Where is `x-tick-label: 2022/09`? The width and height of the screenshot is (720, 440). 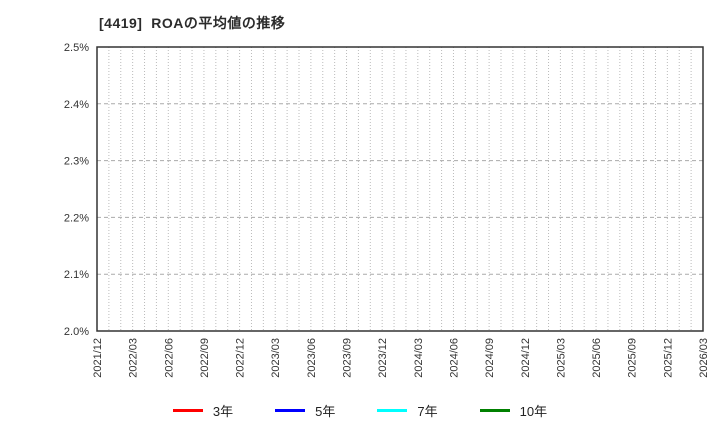 x-tick-label: 2022/09 is located at coordinates (205, 358).